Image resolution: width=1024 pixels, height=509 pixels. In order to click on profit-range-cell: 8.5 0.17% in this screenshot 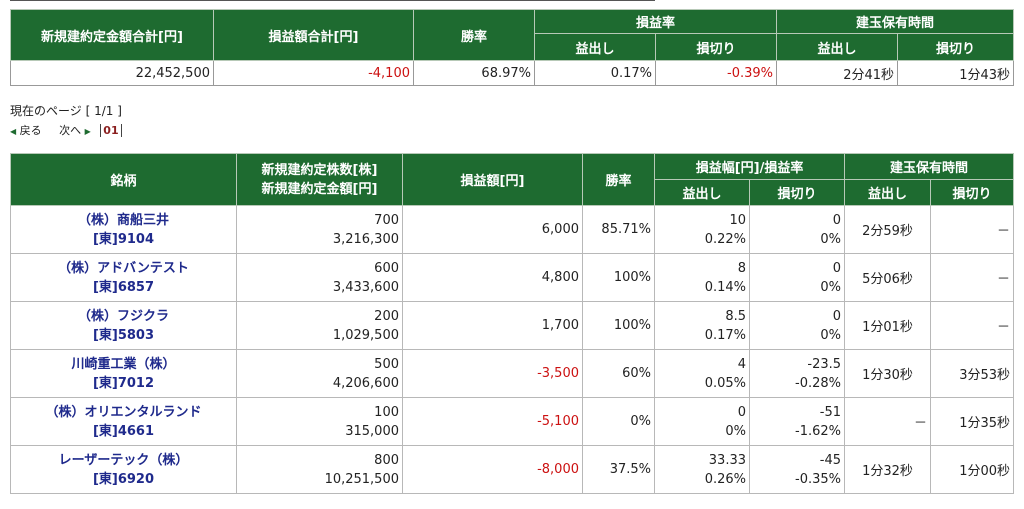, I will do `click(702, 325)`.